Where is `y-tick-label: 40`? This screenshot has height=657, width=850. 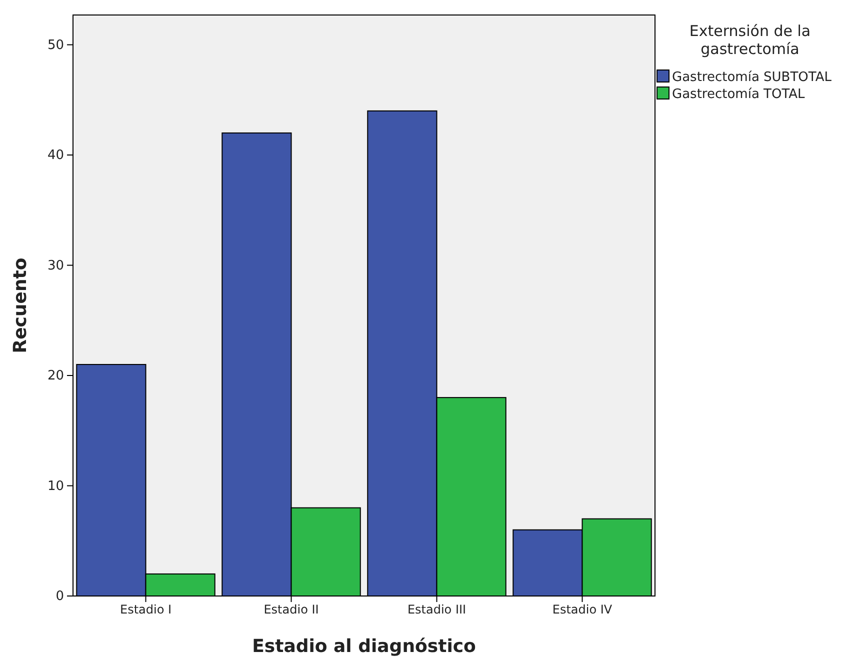
y-tick-label: 40 is located at coordinates (55, 156).